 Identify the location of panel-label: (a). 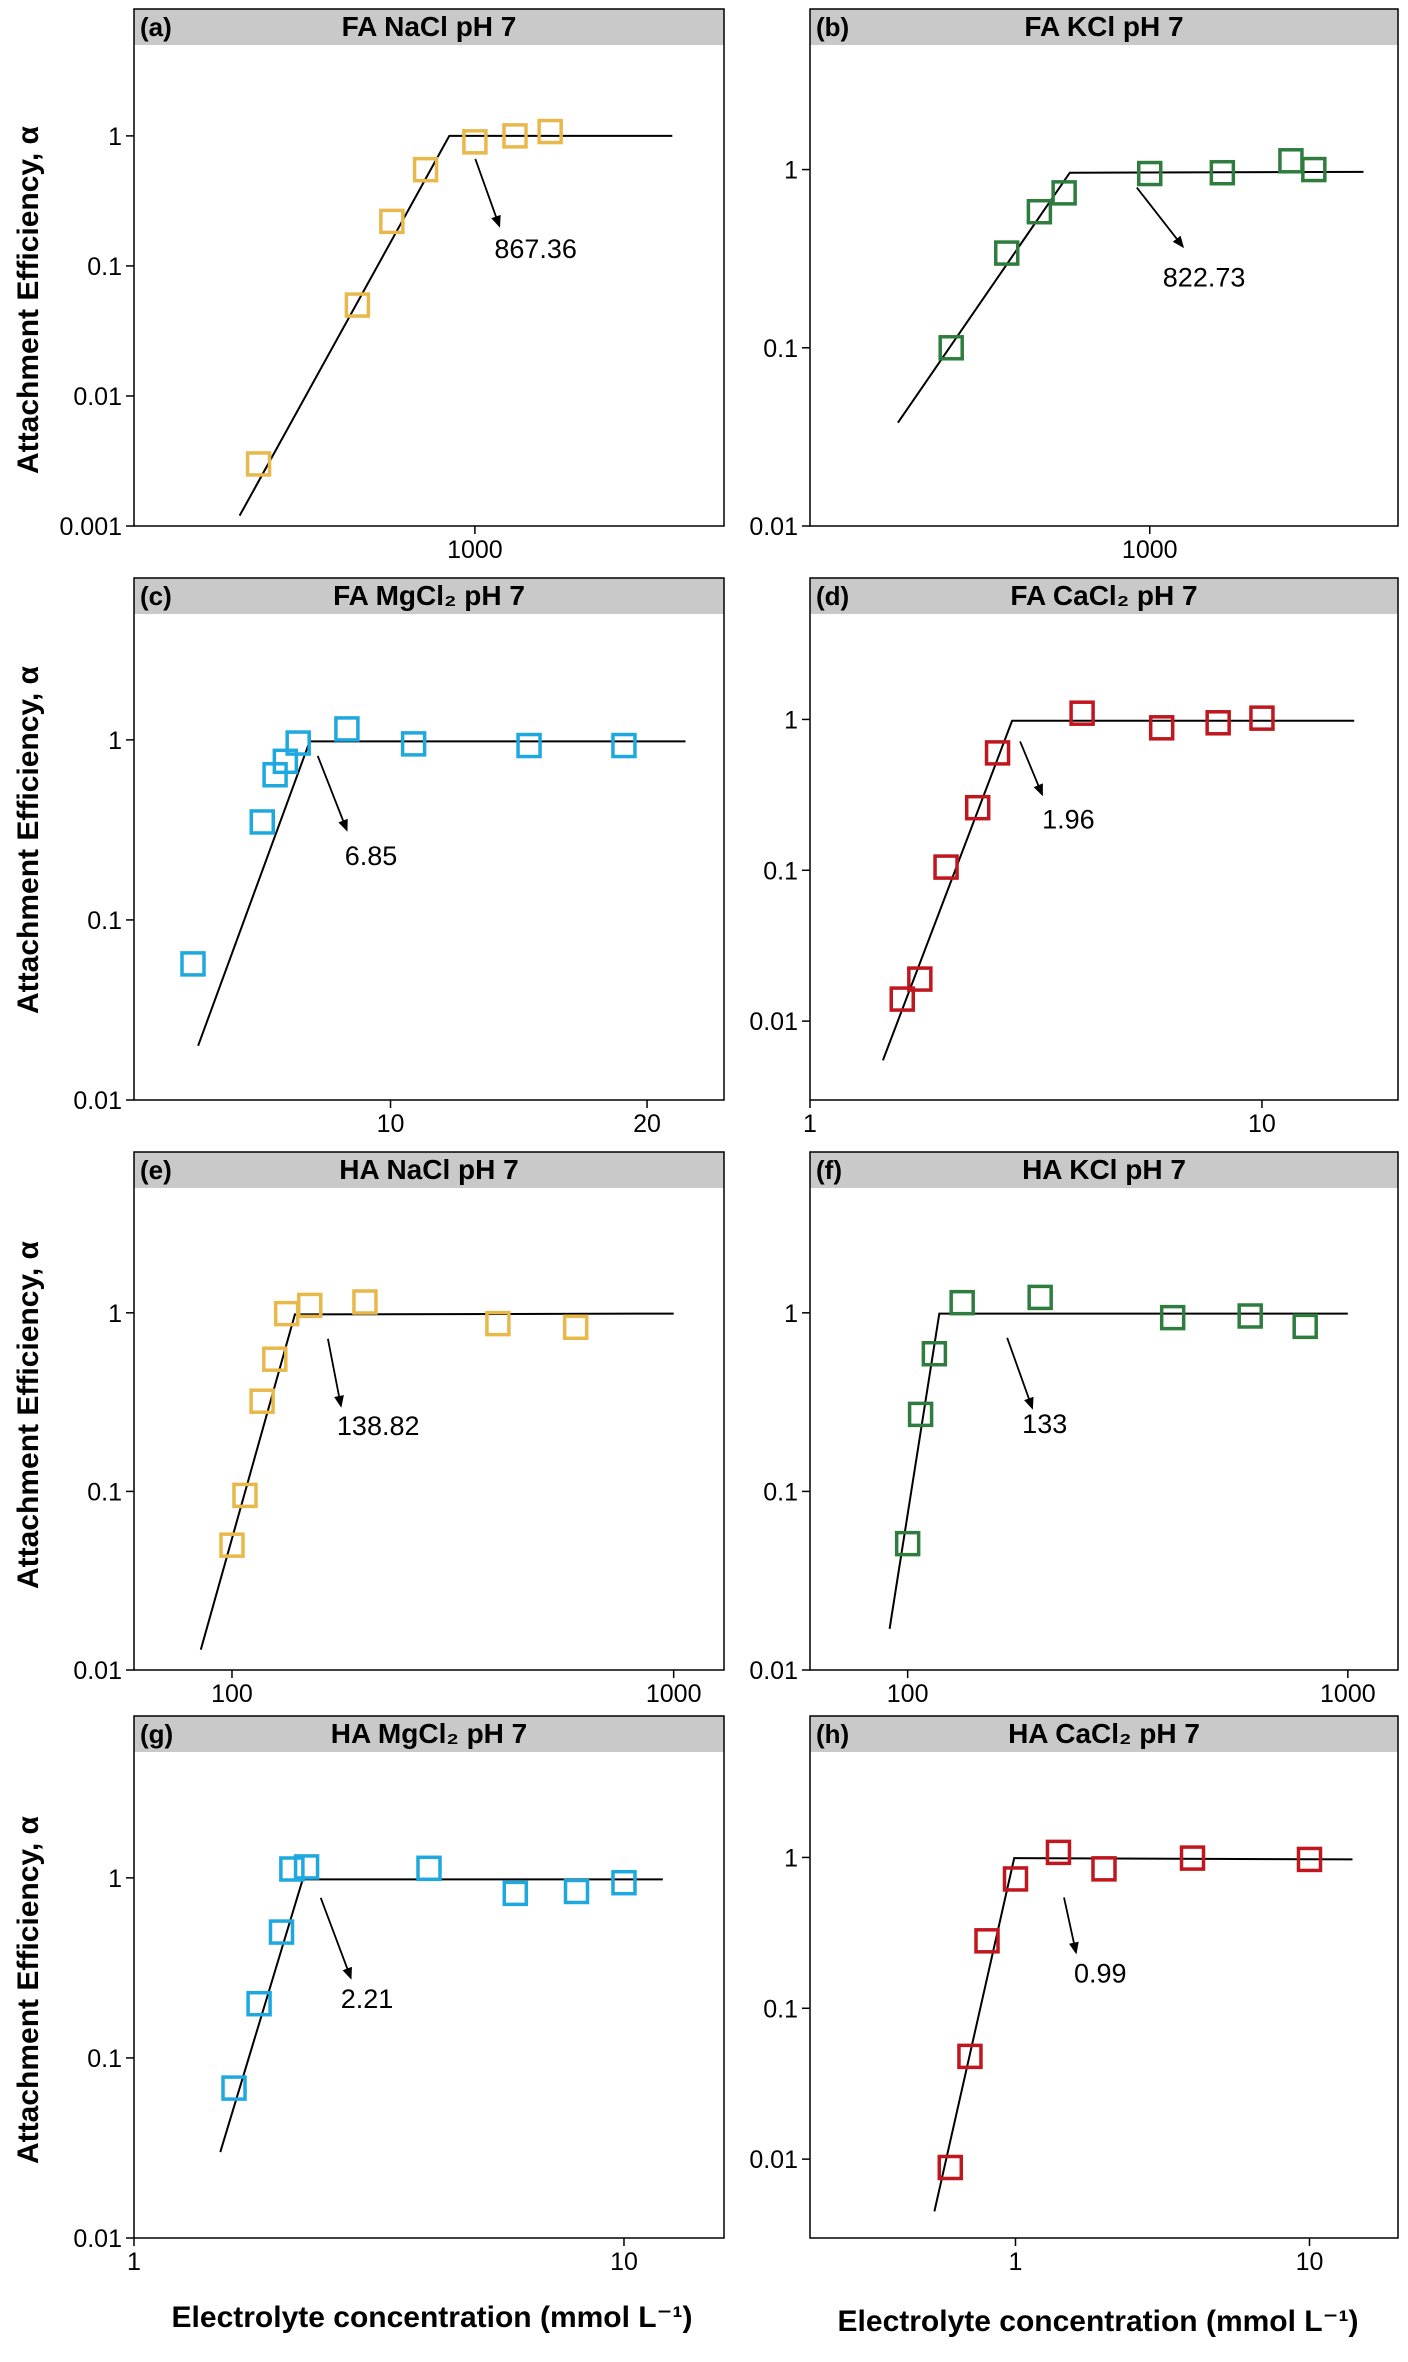
(156, 27).